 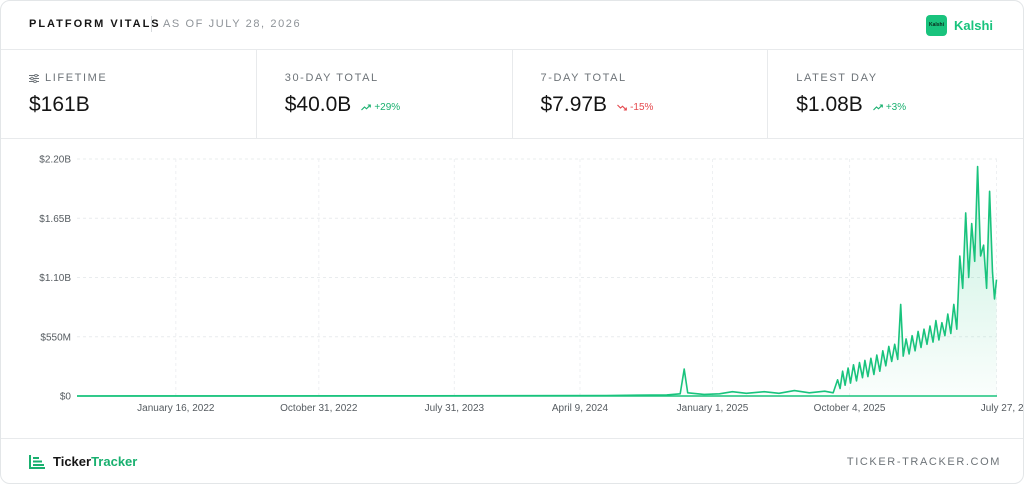 I want to click on as-of-date: AS OF JULY 28, 2026, so click(x=232, y=24).